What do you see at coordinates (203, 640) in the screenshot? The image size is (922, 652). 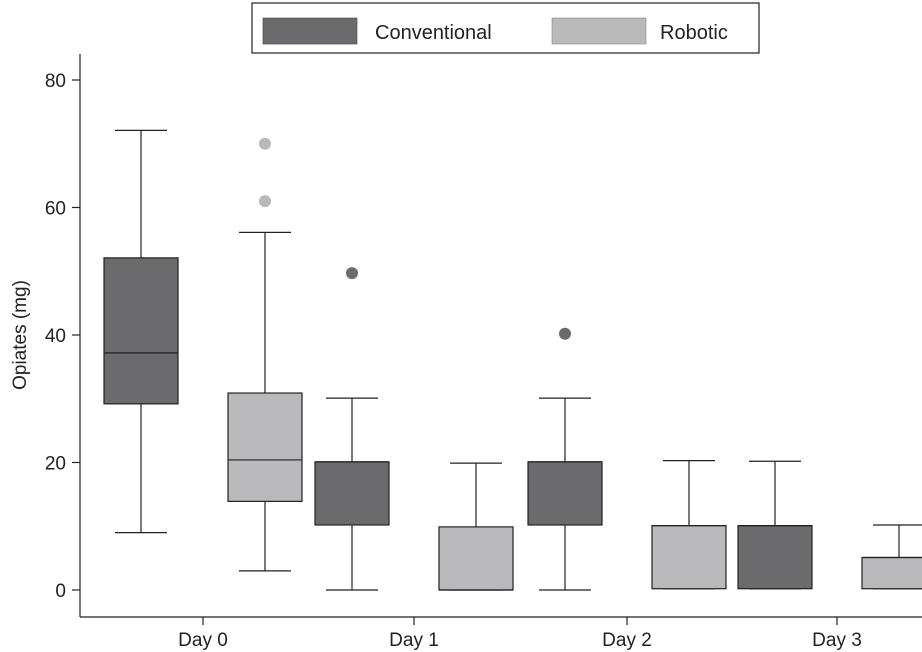 I see `x-tick-label: Day 0` at bounding box center [203, 640].